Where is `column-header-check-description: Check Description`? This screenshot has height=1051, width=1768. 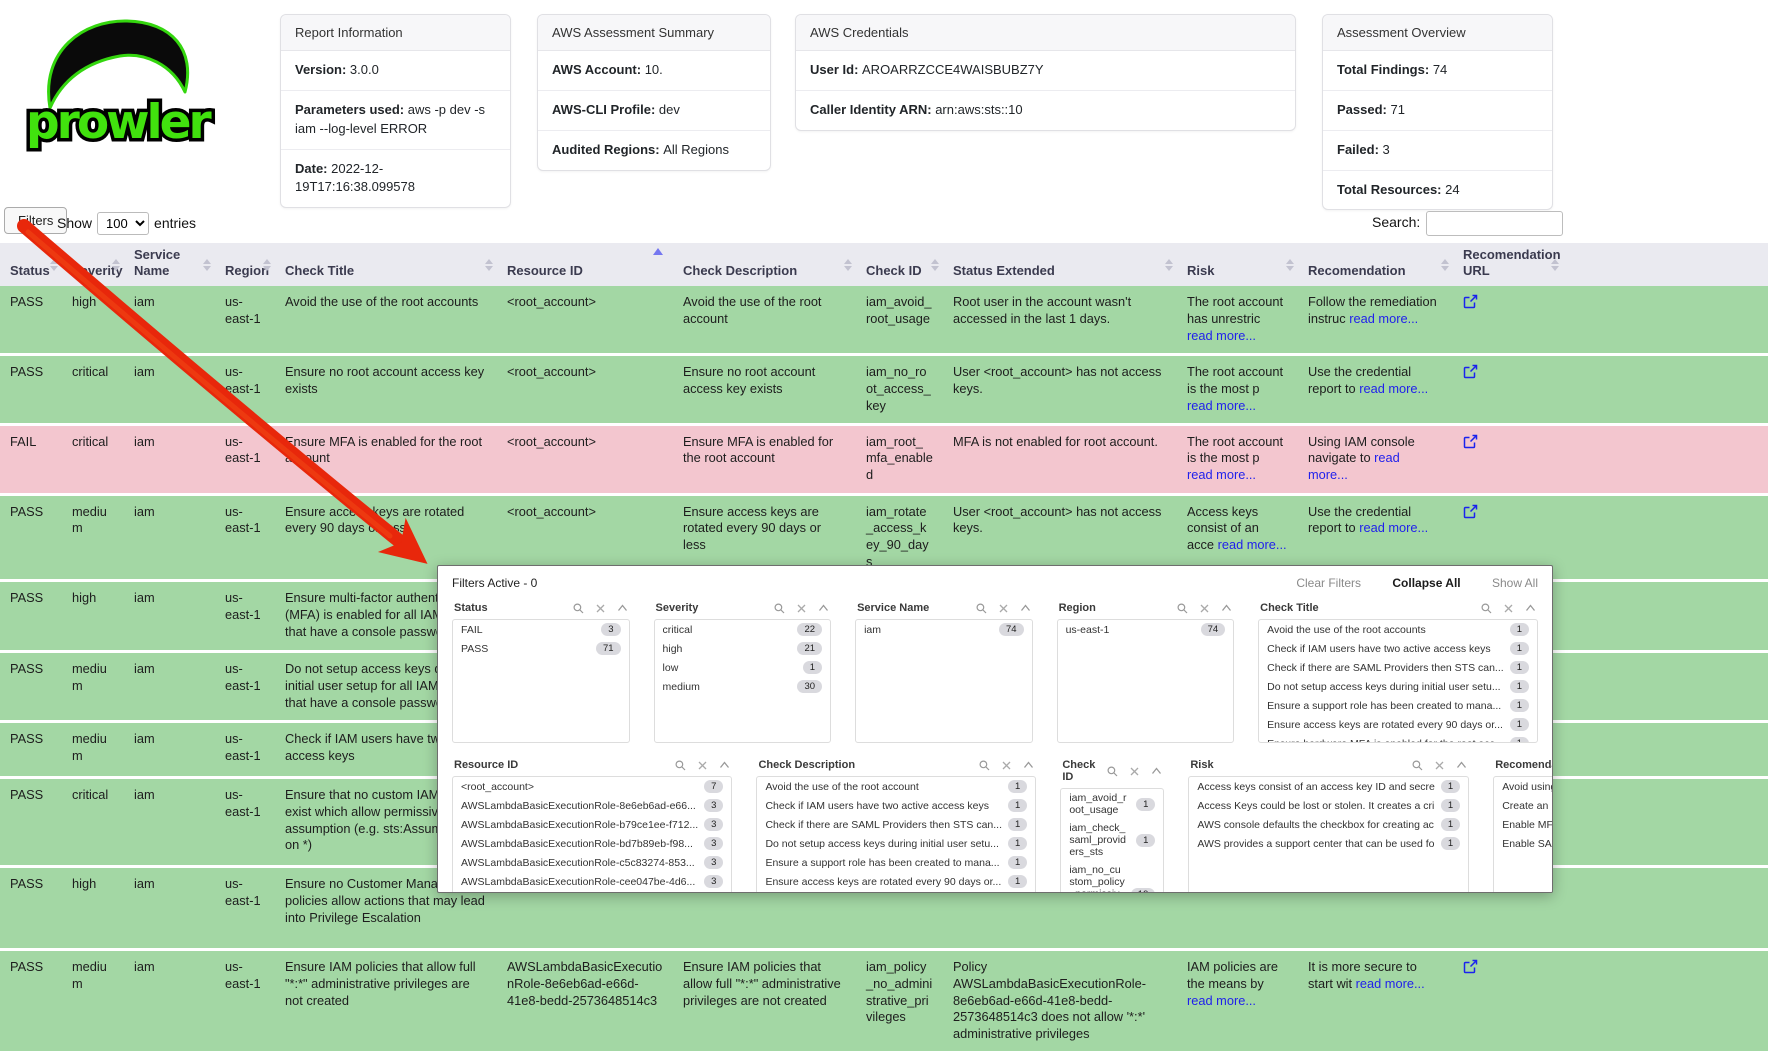 column-header-check-description: Check Description is located at coordinates (764, 265).